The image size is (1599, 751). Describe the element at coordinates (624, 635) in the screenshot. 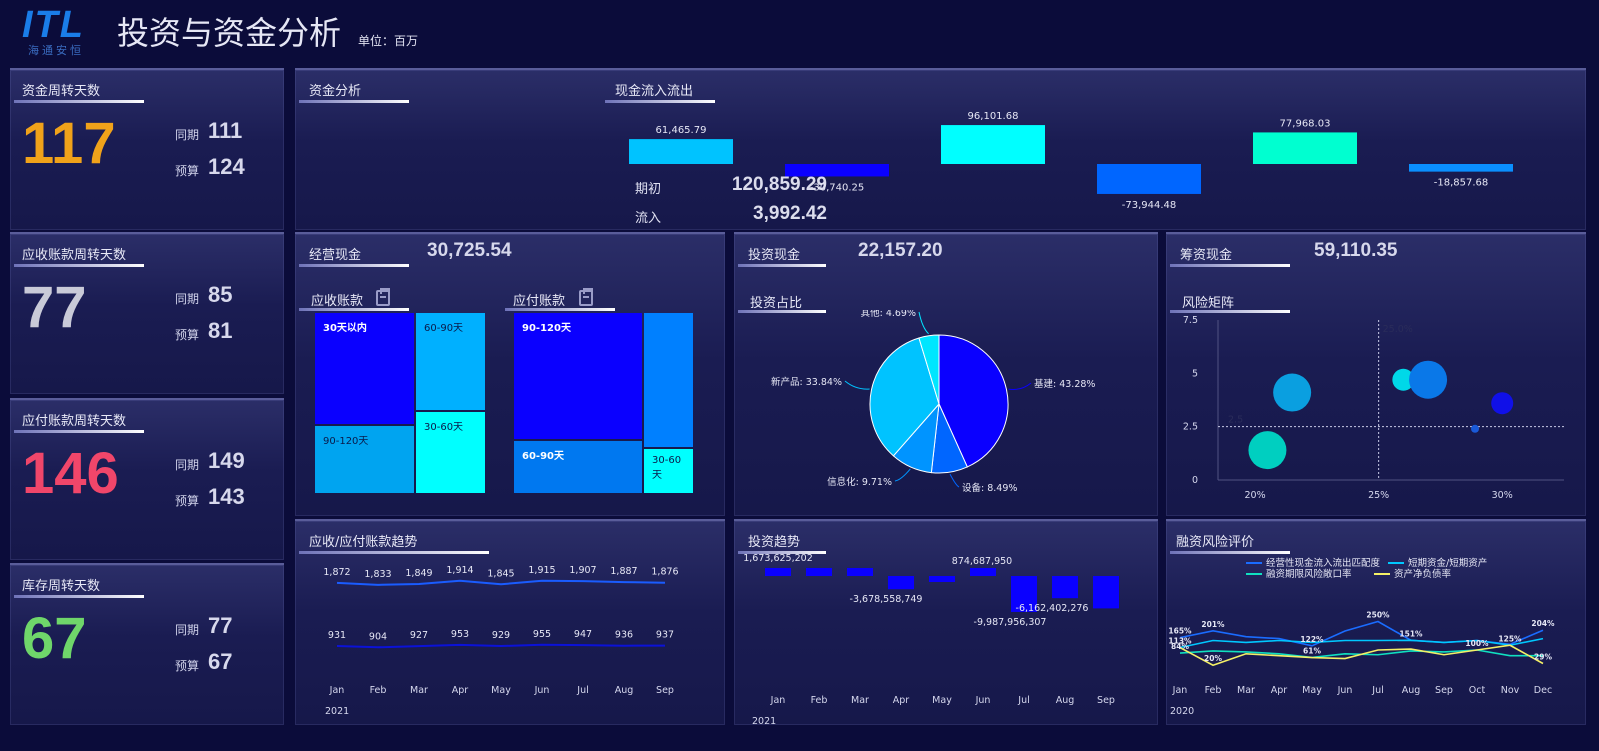

I see `trend-point-label: 936` at that location.